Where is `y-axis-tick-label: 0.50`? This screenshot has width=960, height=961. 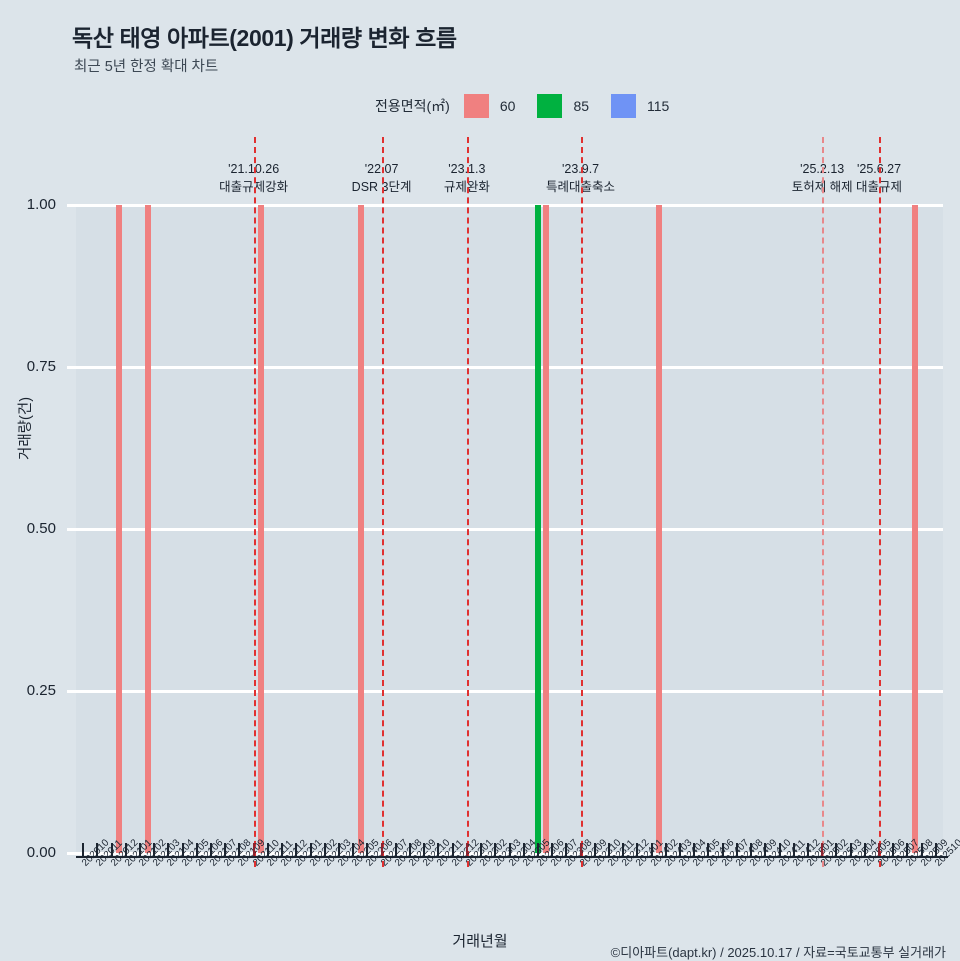
y-axis-tick-label: 0.50 is located at coordinates (41, 528).